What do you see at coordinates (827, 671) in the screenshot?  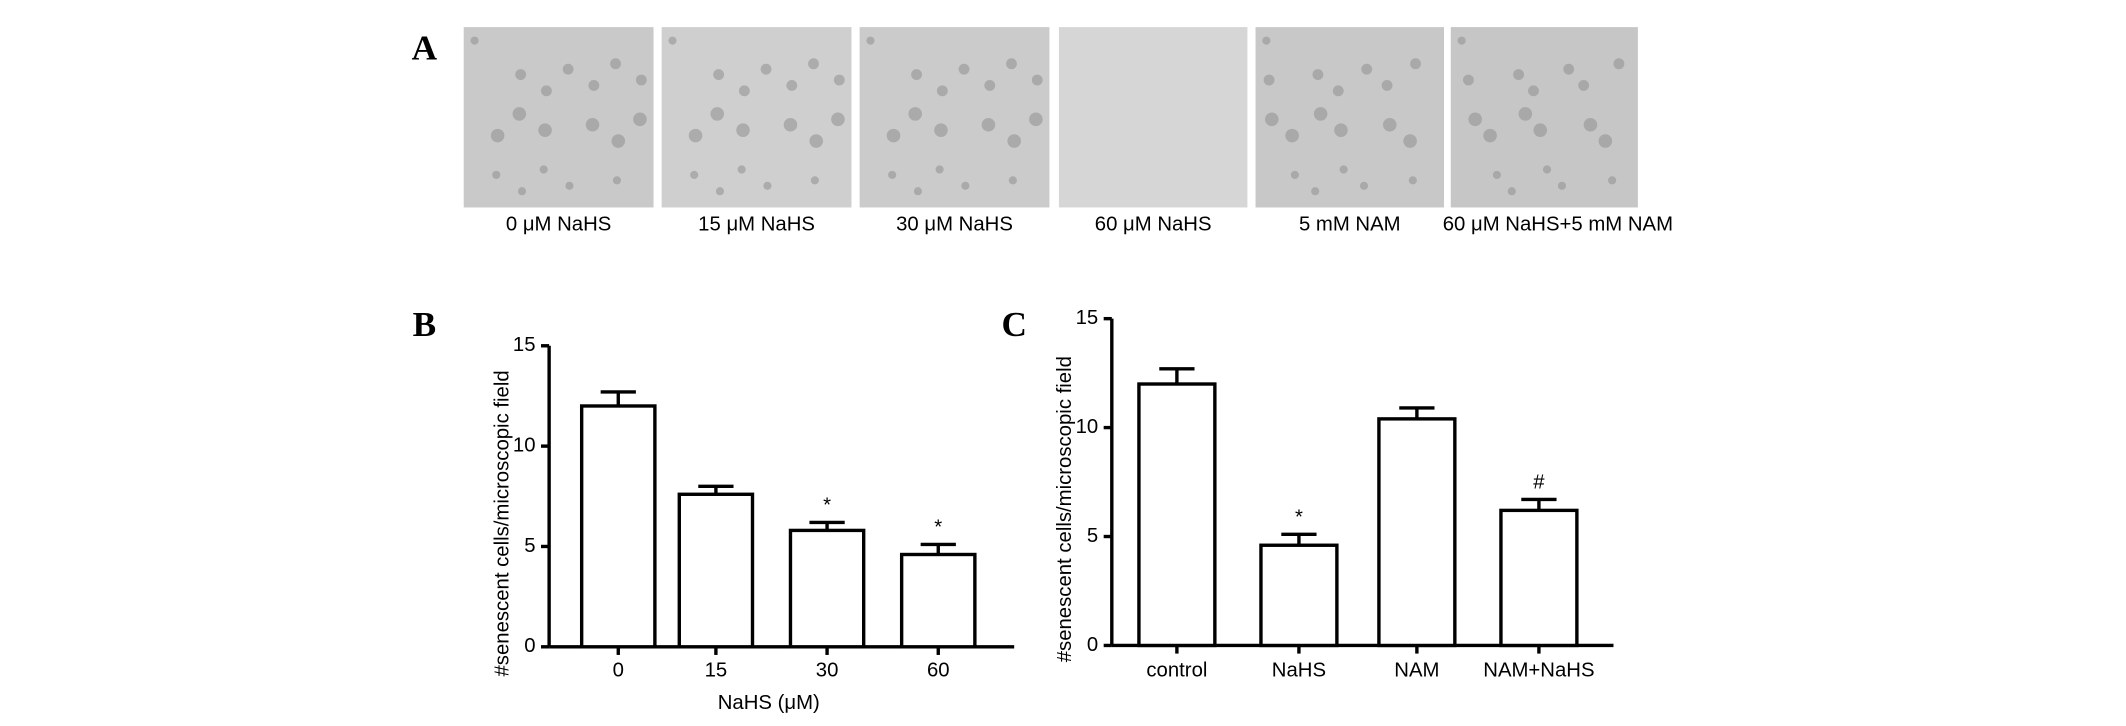 I see `x-tick-label: 30` at bounding box center [827, 671].